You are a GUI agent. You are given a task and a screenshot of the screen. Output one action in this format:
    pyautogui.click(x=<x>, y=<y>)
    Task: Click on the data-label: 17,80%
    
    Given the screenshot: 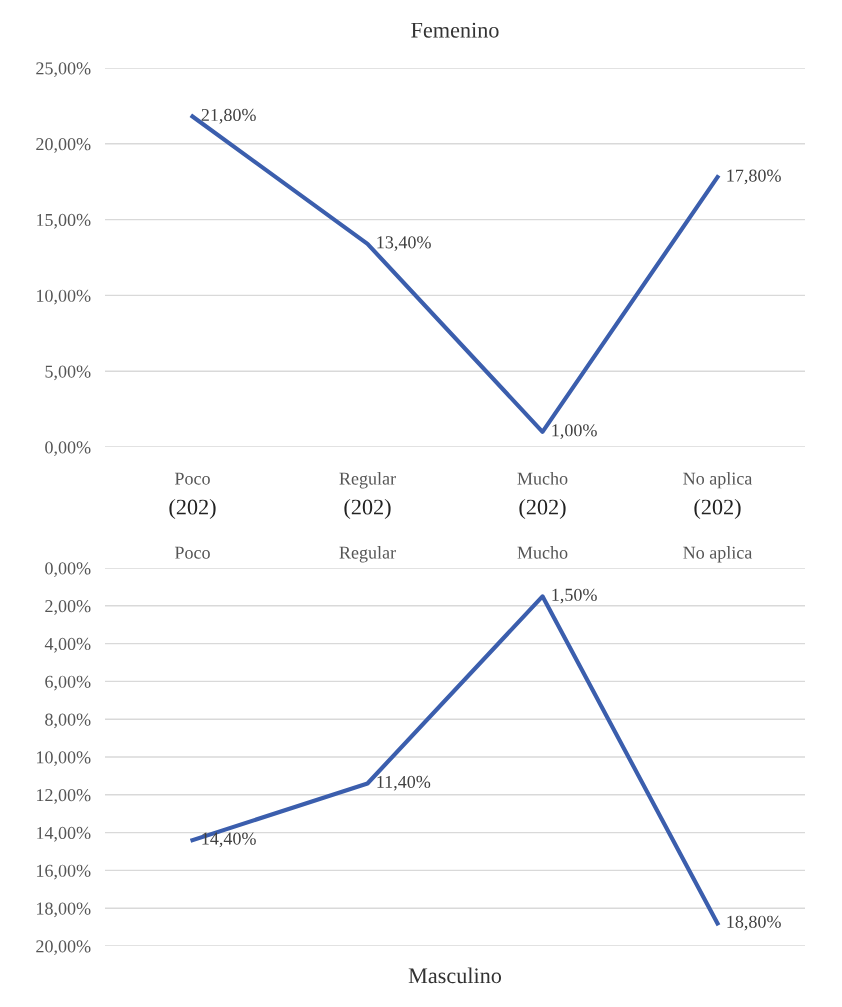 What is the action you would take?
    pyautogui.click(x=754, y=177)
    